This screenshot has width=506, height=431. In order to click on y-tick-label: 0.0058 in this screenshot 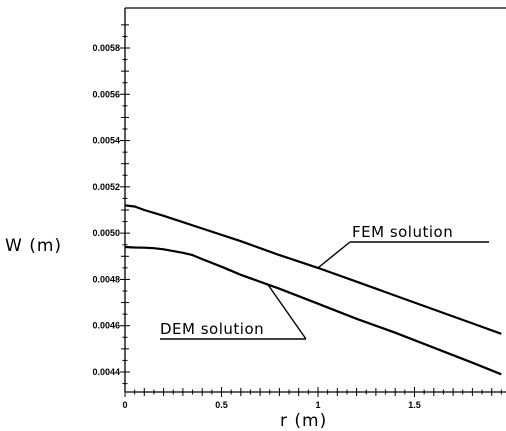, I will do `click(106, 48)`.